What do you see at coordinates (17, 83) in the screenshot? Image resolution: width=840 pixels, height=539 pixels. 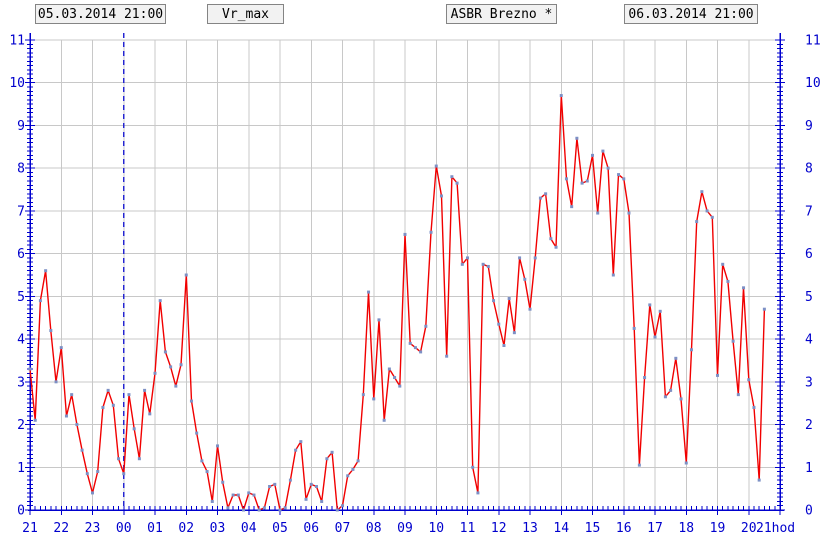 I see `y-axis-label-left: 10` at bounding box center [17, 83].